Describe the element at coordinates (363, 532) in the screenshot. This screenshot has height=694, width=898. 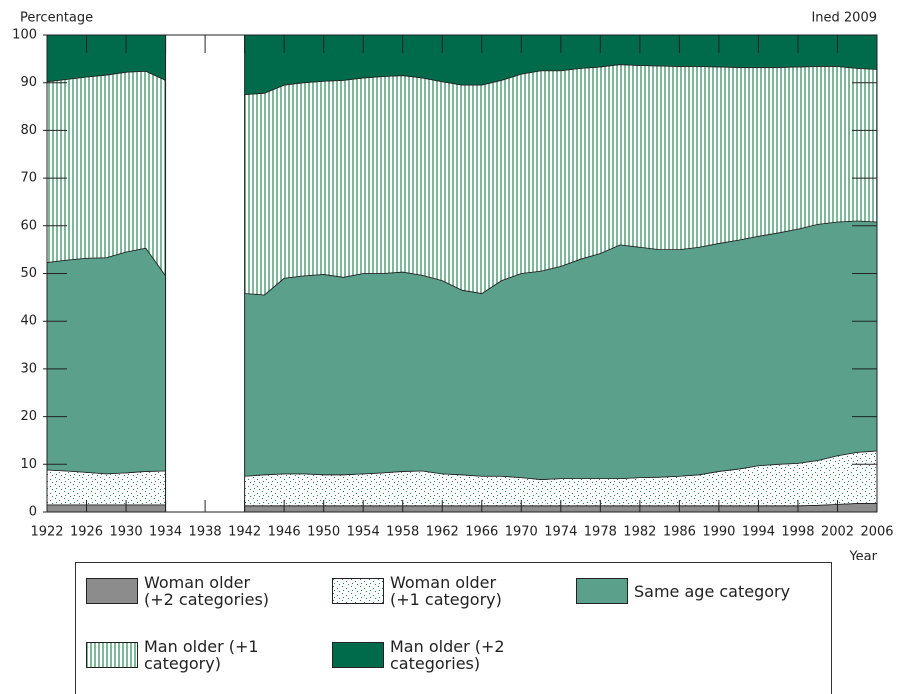
I see `x-tick-label: 1954` at that location.